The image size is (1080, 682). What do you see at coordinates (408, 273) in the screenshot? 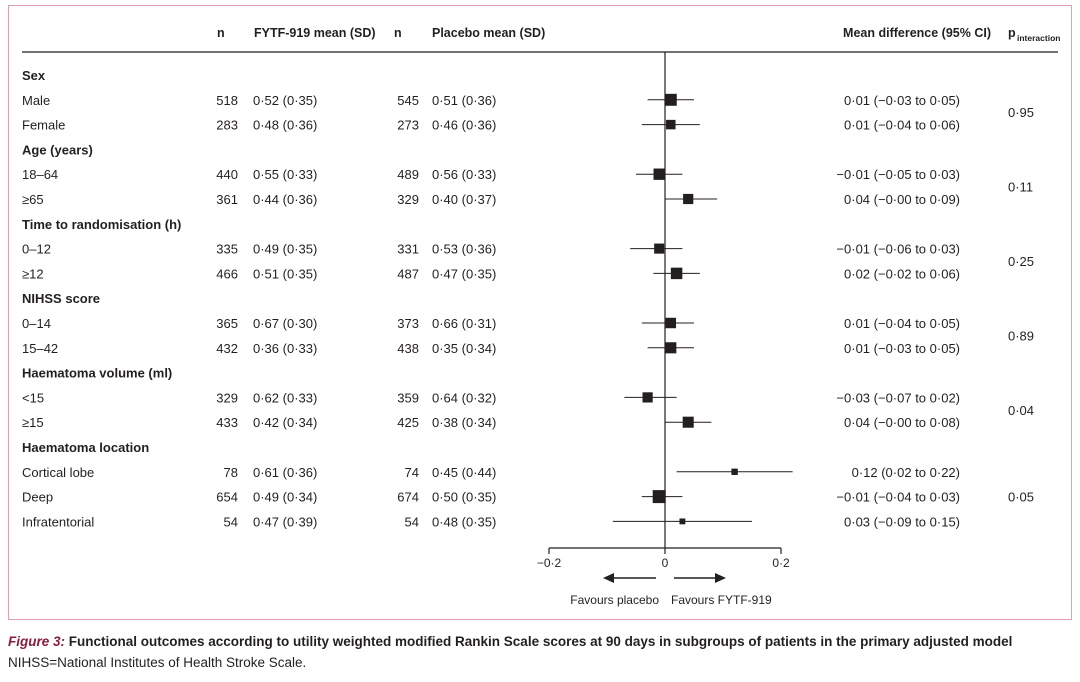
I see `row-n-placebo: 487` at bounding box center [408, 273].